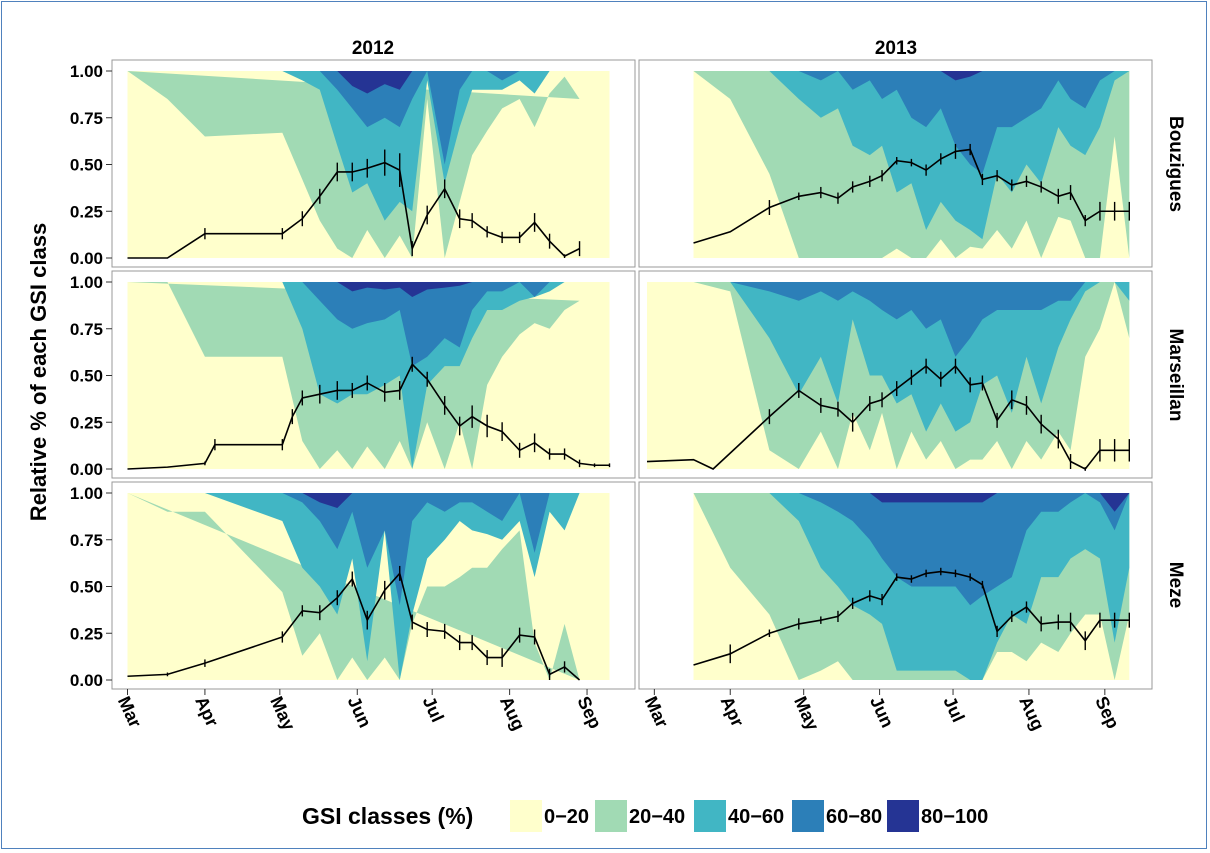 The width and height of the screenshot is (1210, 853). What do you see at coordinates (373, 48) in the screenshot?
I see `year-strip-2012: 2012` at bounding box center [373, 48].